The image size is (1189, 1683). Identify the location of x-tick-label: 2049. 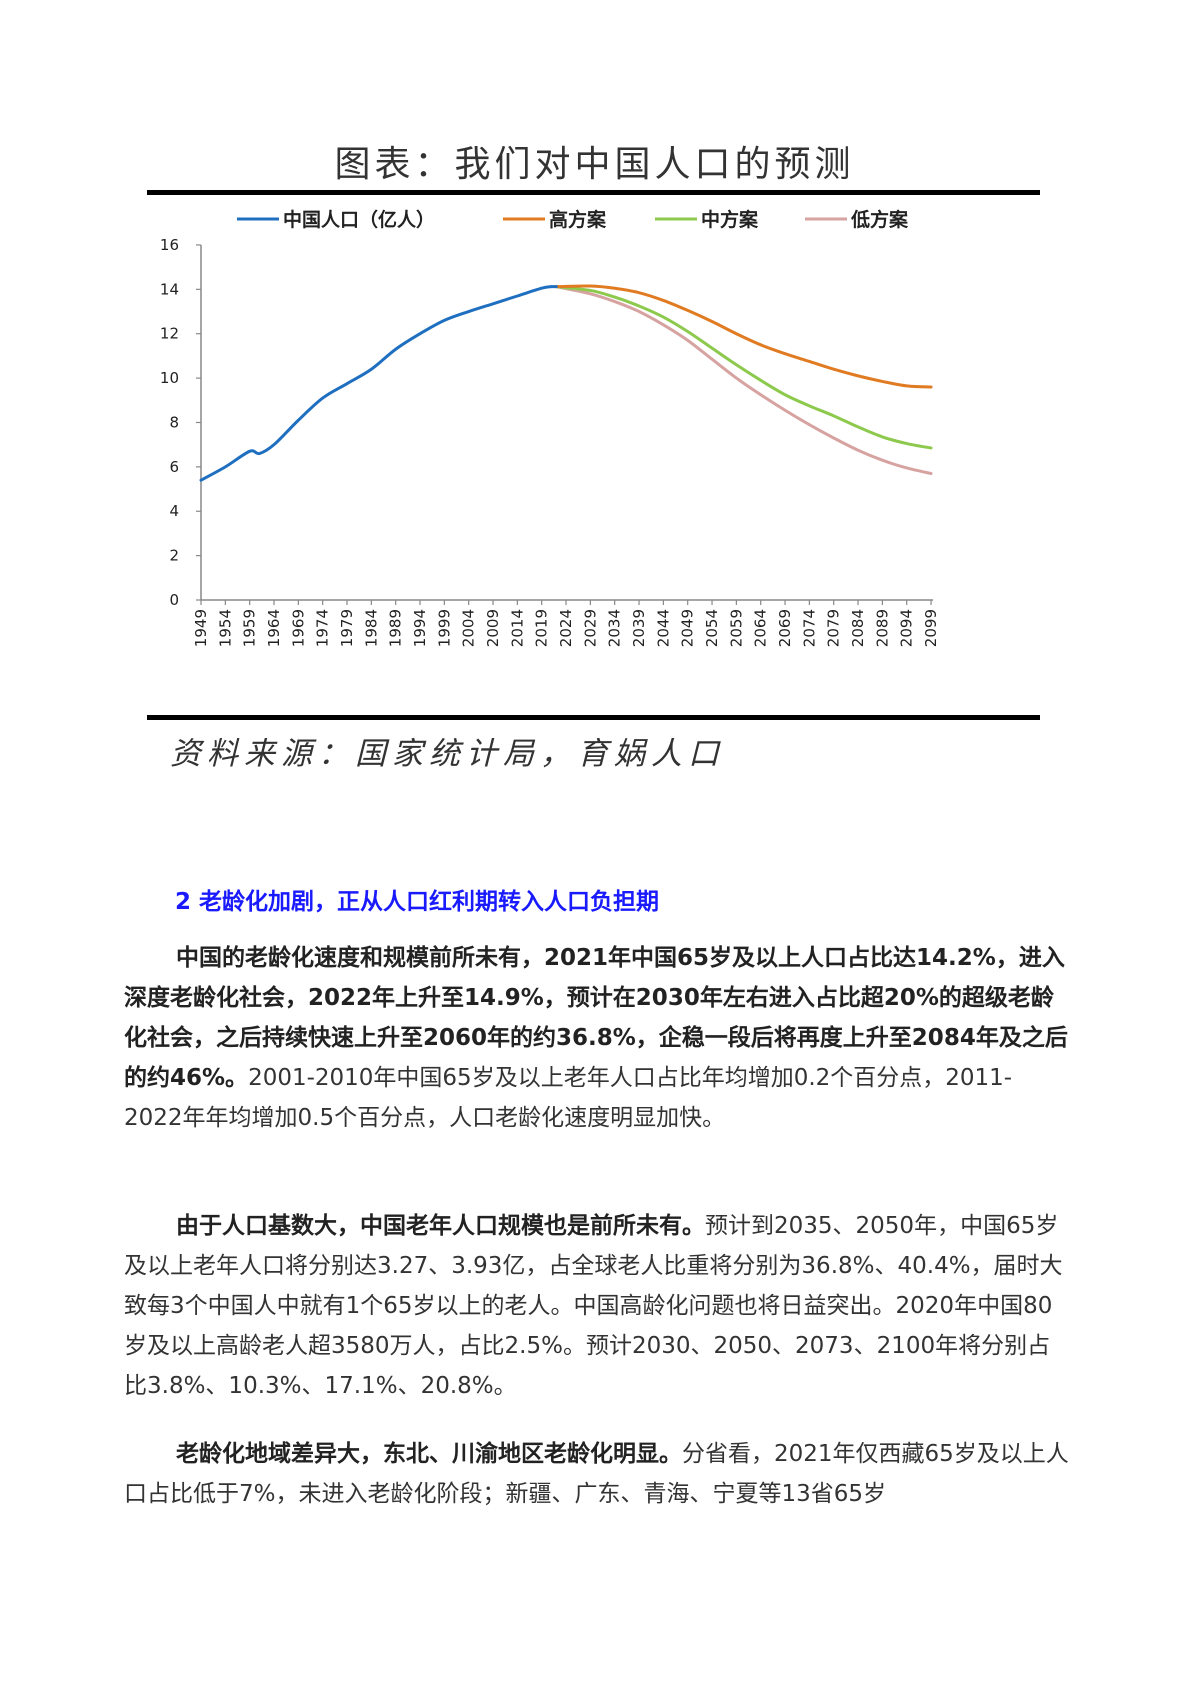
(688, 628).